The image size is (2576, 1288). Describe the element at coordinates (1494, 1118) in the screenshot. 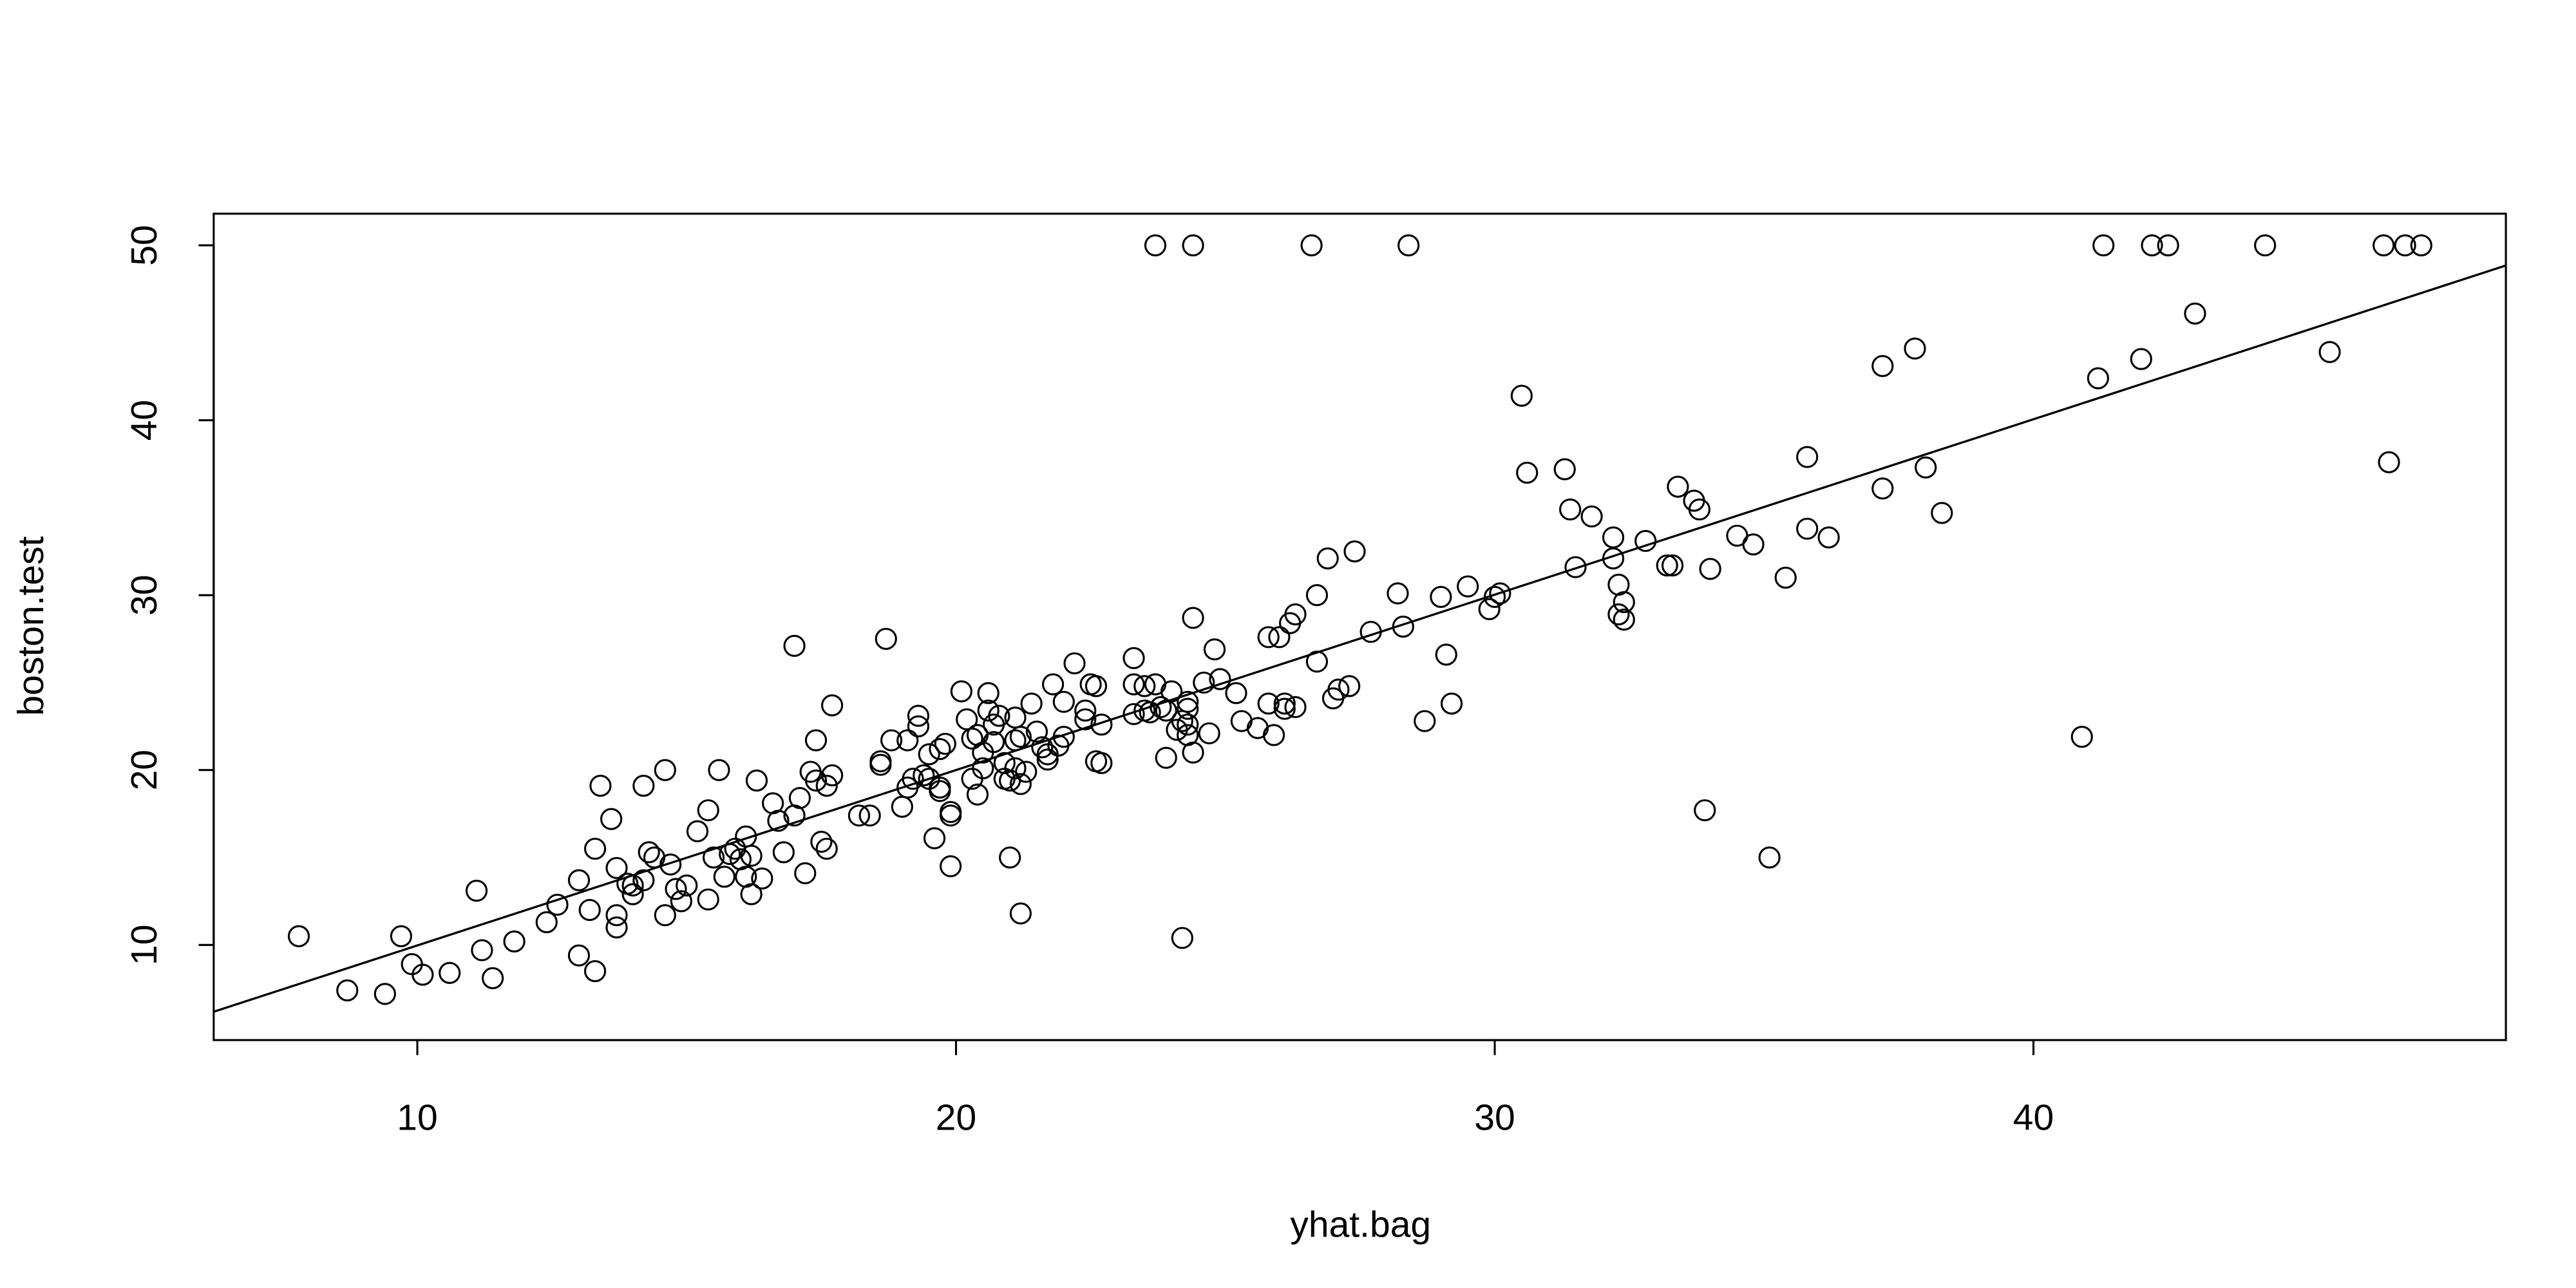

I see `x-tick-label: 30` at that location.